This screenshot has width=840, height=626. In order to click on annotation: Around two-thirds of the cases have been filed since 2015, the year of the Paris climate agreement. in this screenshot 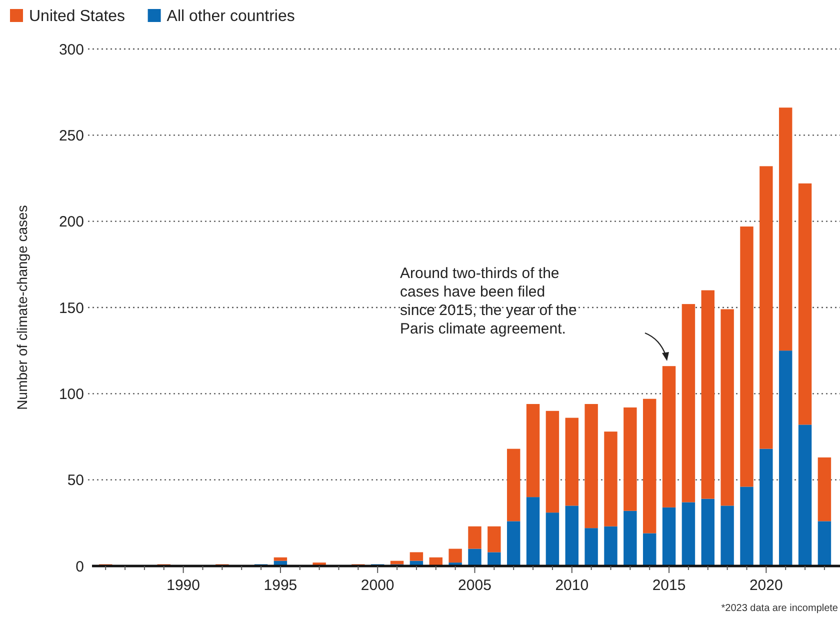, I will do `click(488, 301)`.